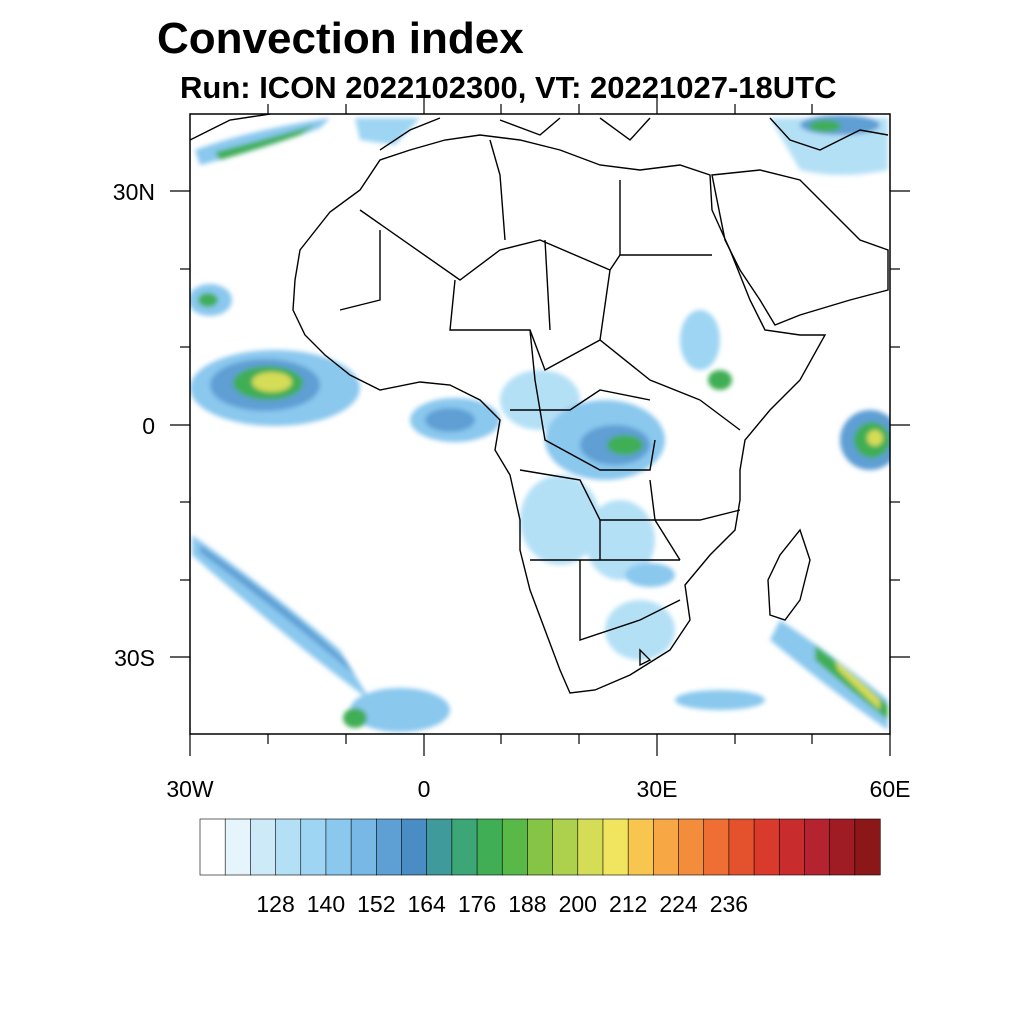  Describe the element at coordinates (477, 904) in the screenshot. I see `colorbar-label: 176` at that location.